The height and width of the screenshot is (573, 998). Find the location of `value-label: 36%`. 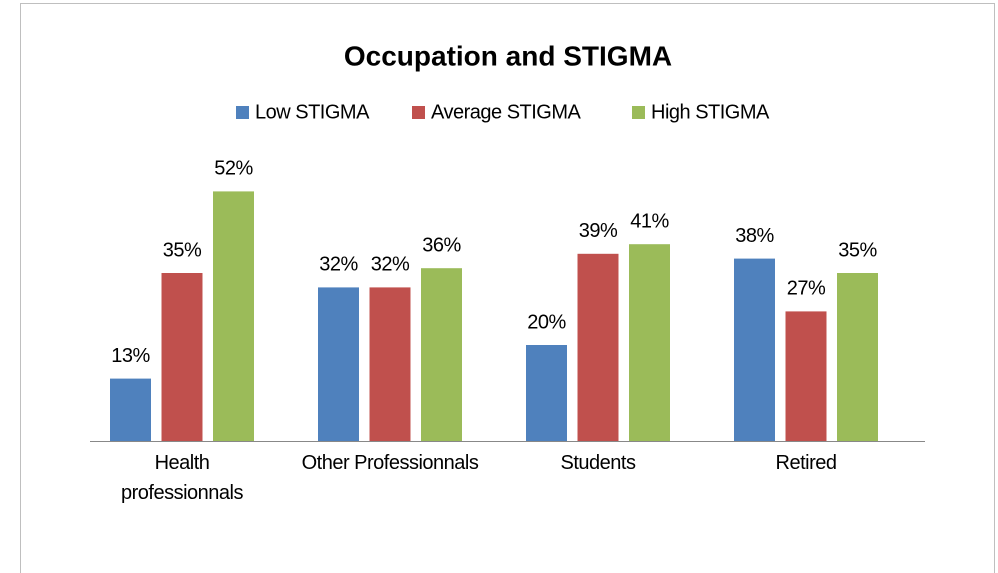

value-label: 36% is located at coordinates (441, 245).